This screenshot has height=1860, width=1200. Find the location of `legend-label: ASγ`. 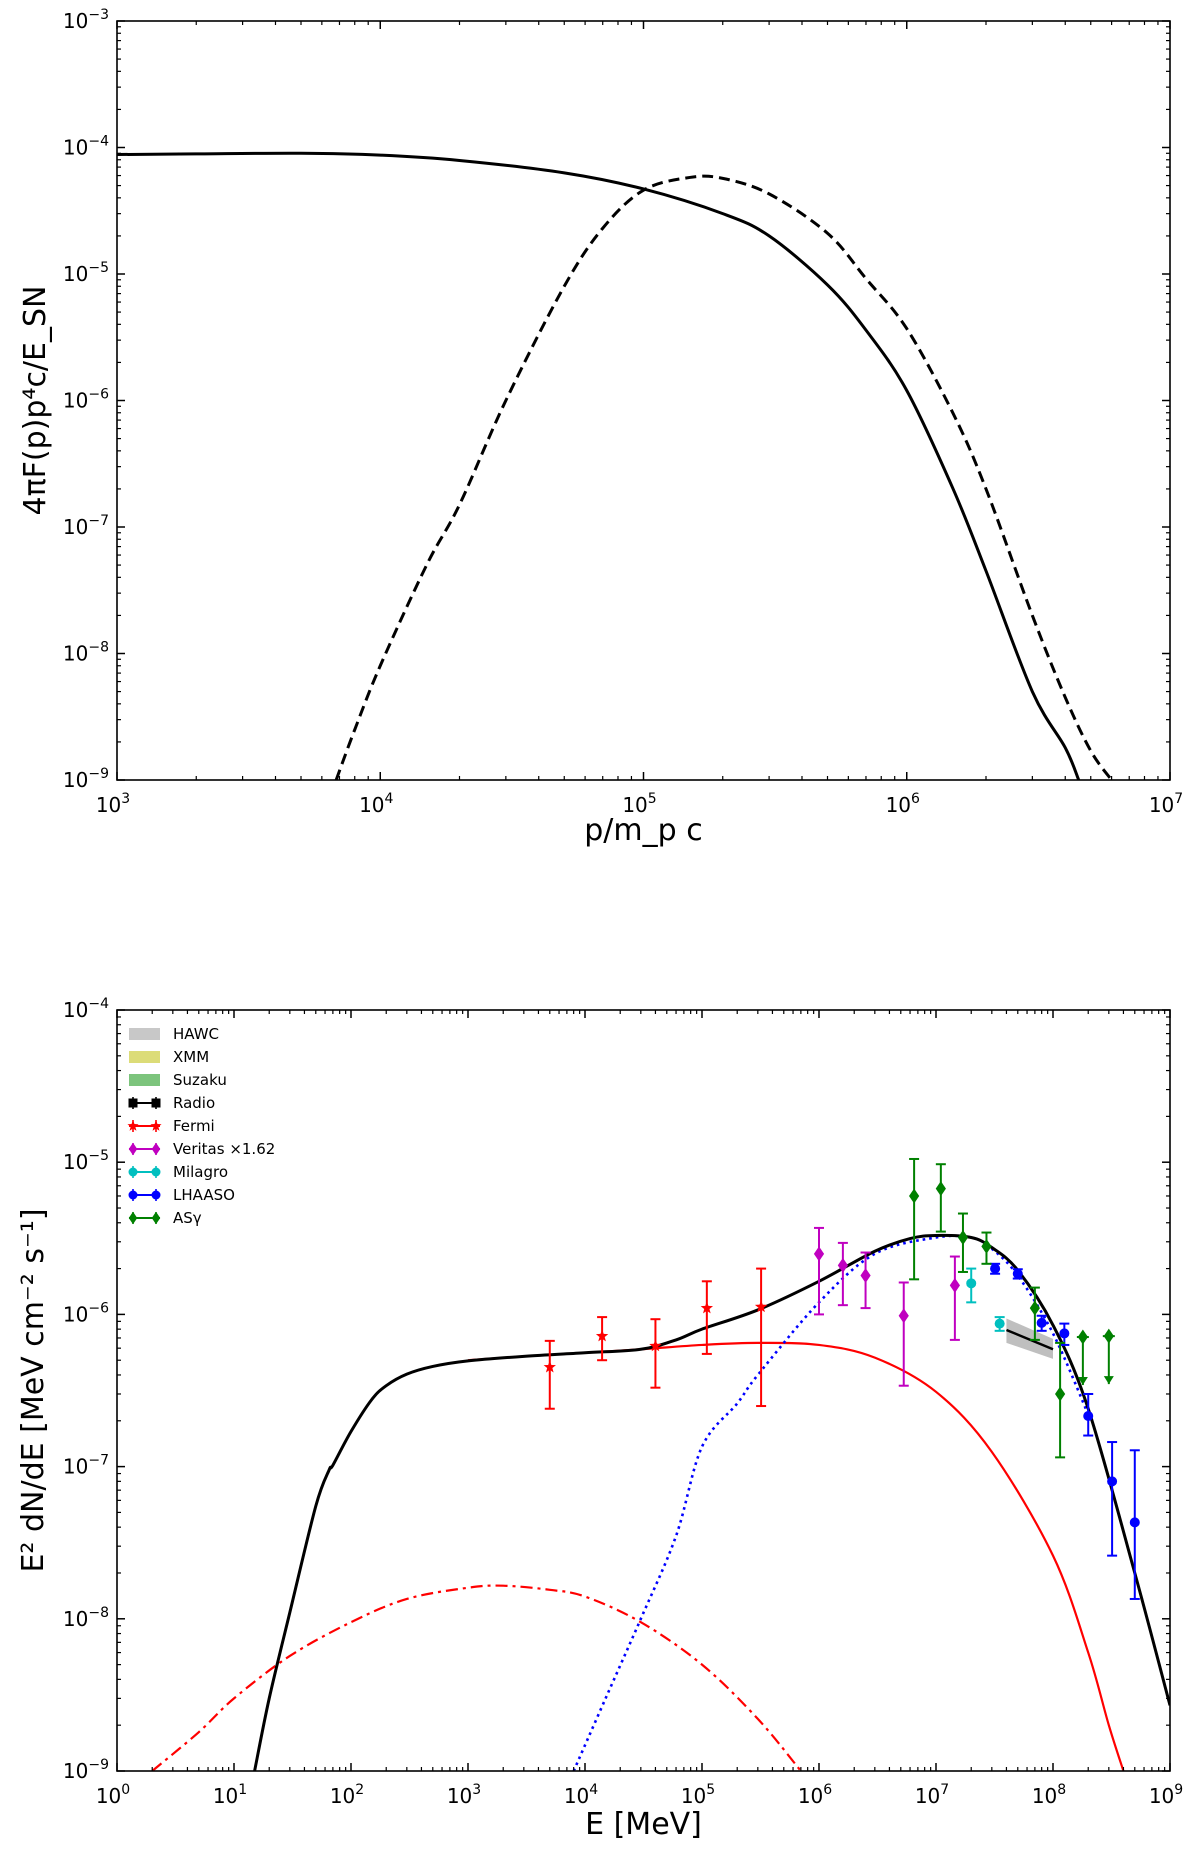

legend-label: ASγ is located at coordinates (187, 1218).